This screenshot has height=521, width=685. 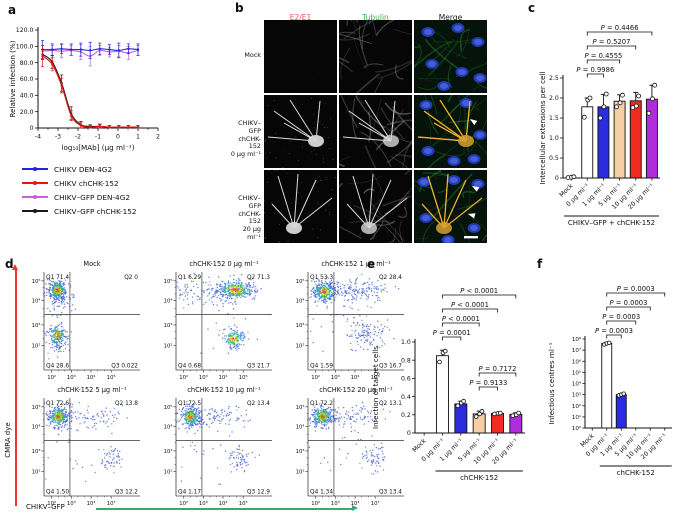 What do you see at coordinates (300, 206) in the screenshot?
I see `micrograph-20ug-e2e1` at bounding box center [300, 206].